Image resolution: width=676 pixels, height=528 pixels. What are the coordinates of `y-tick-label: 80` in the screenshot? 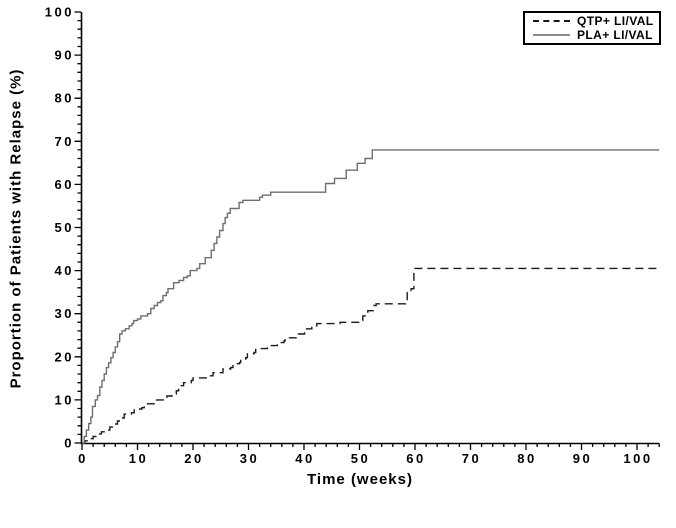 It's located at (64, 98).